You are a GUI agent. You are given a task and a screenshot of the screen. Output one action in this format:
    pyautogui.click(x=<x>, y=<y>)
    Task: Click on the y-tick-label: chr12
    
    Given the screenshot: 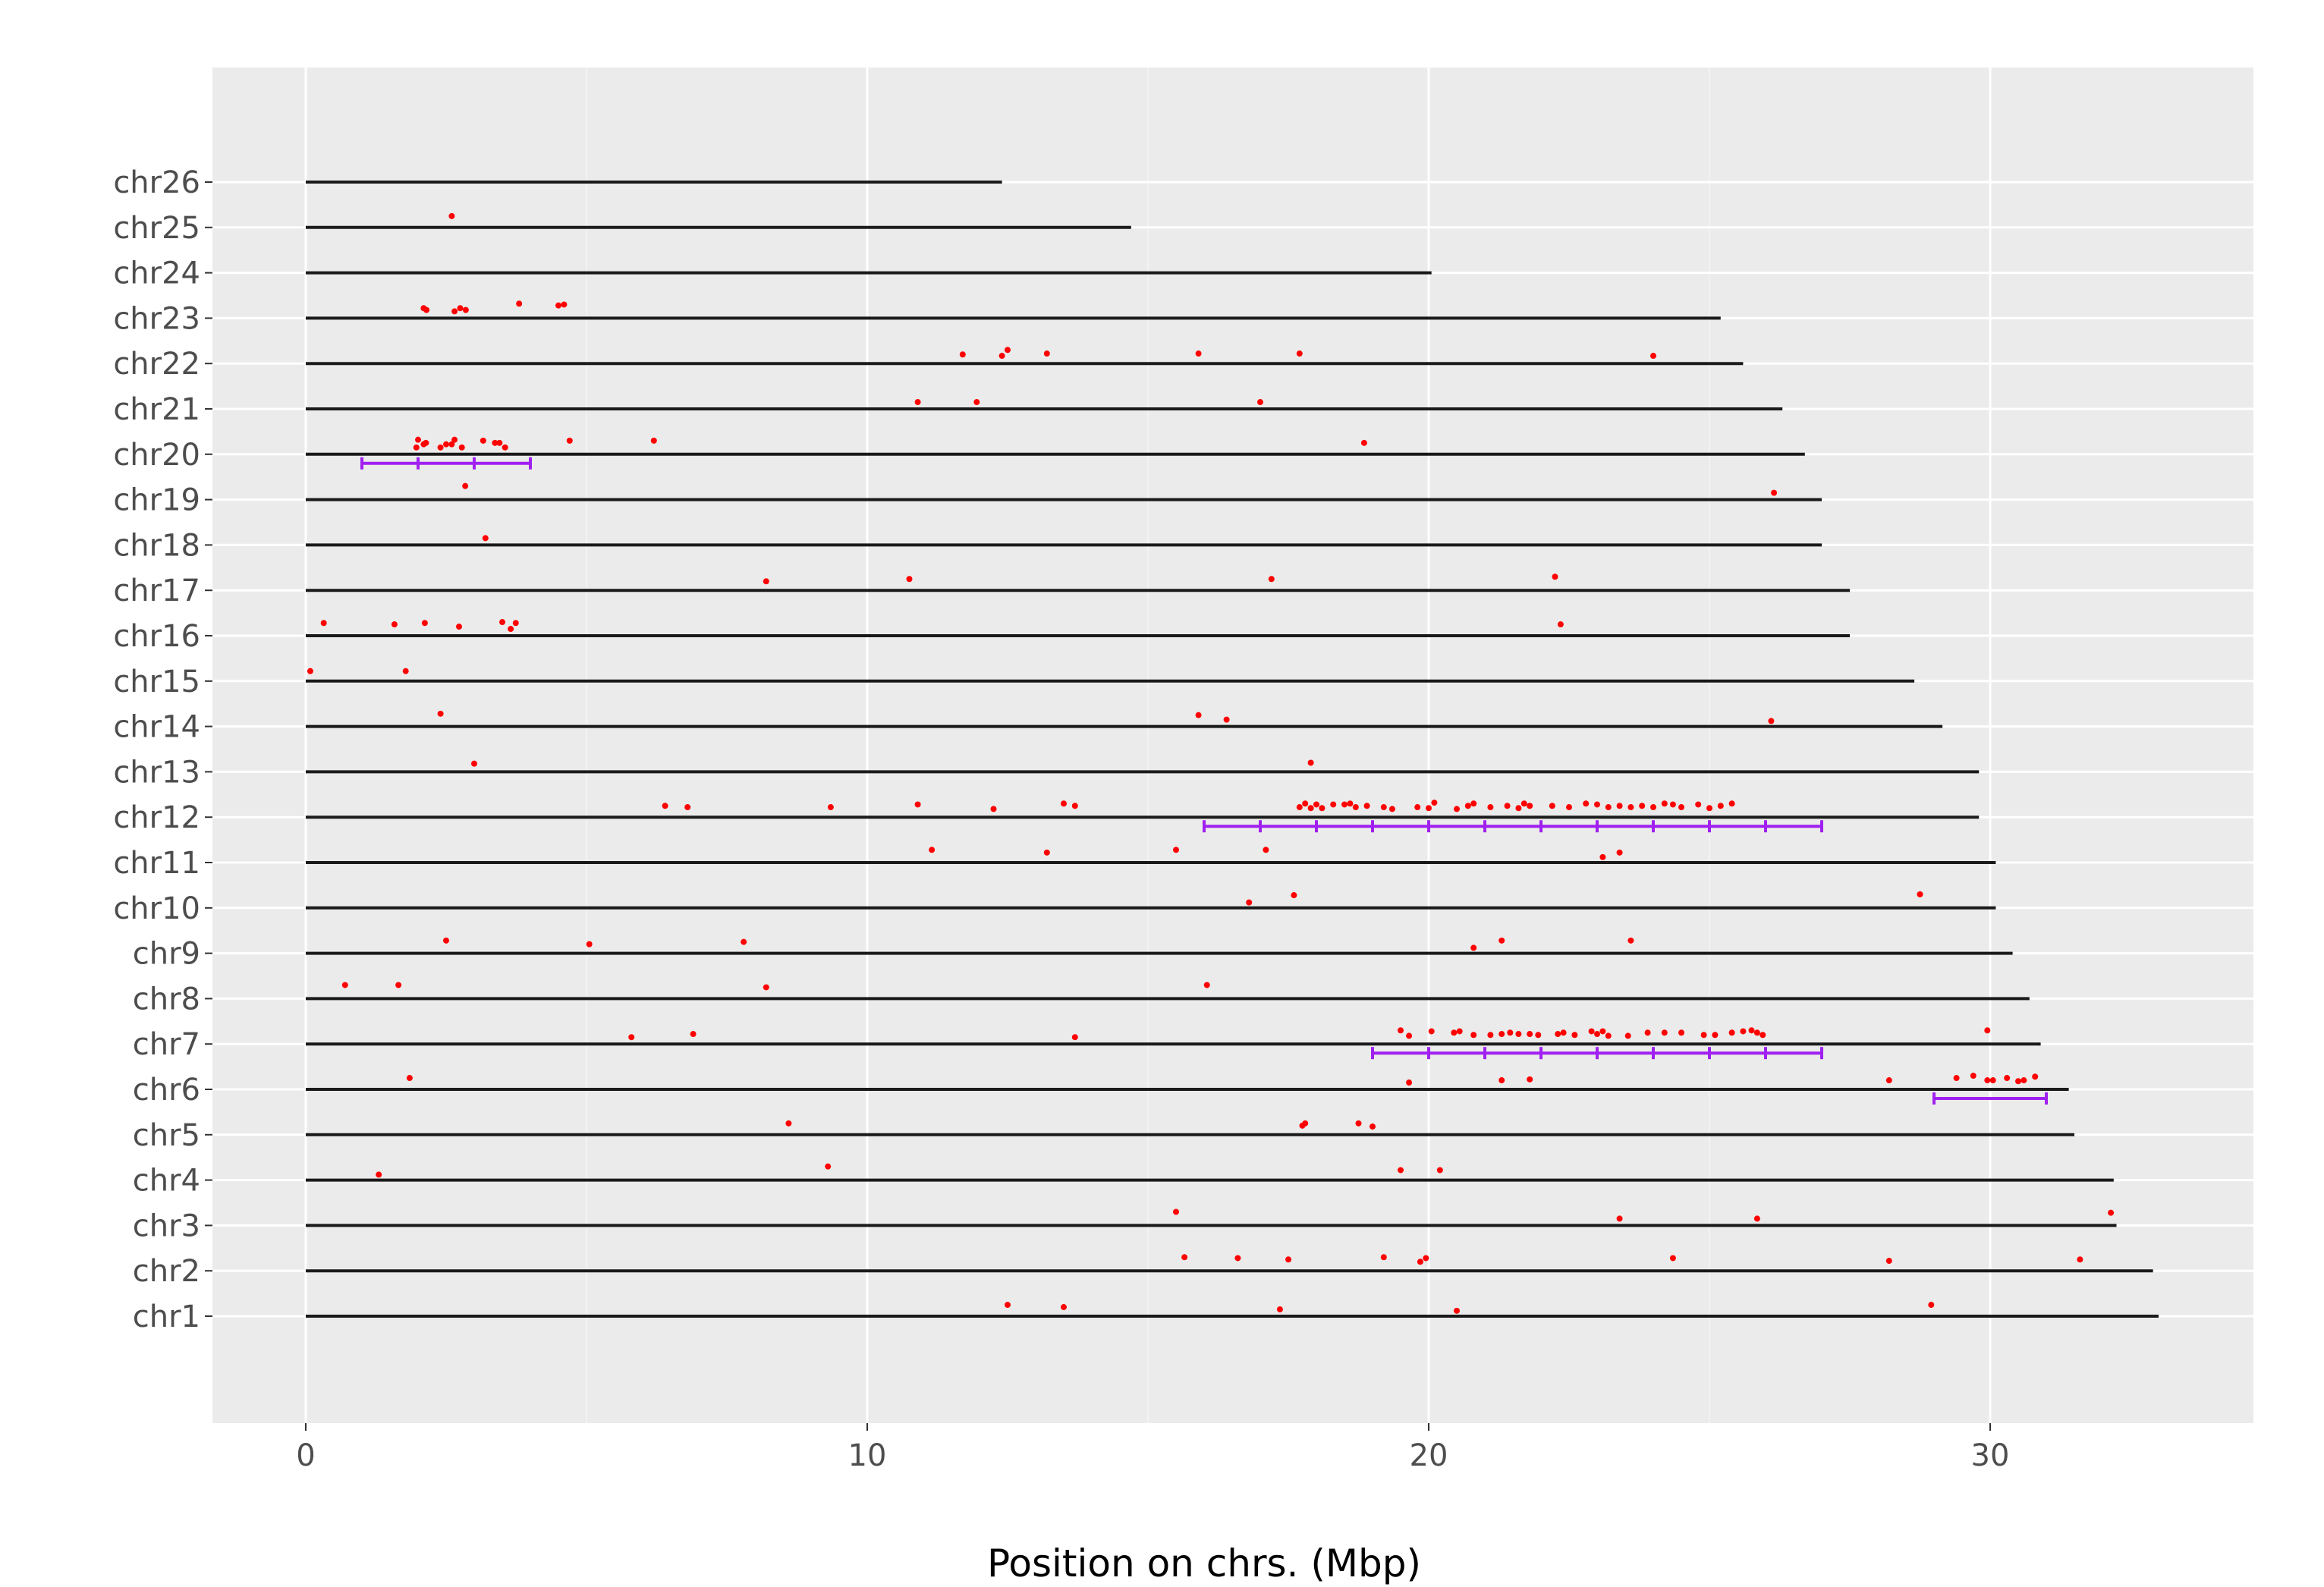 What is the action you would take?
    pyautogui.click(x=156, y=817)
    